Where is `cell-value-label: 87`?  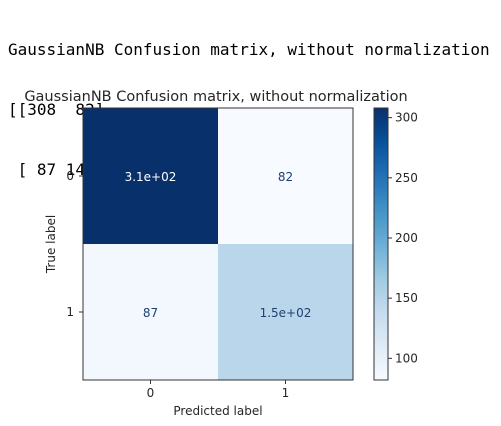 cell-value-label: 87 is located at coordinates (150, 313).